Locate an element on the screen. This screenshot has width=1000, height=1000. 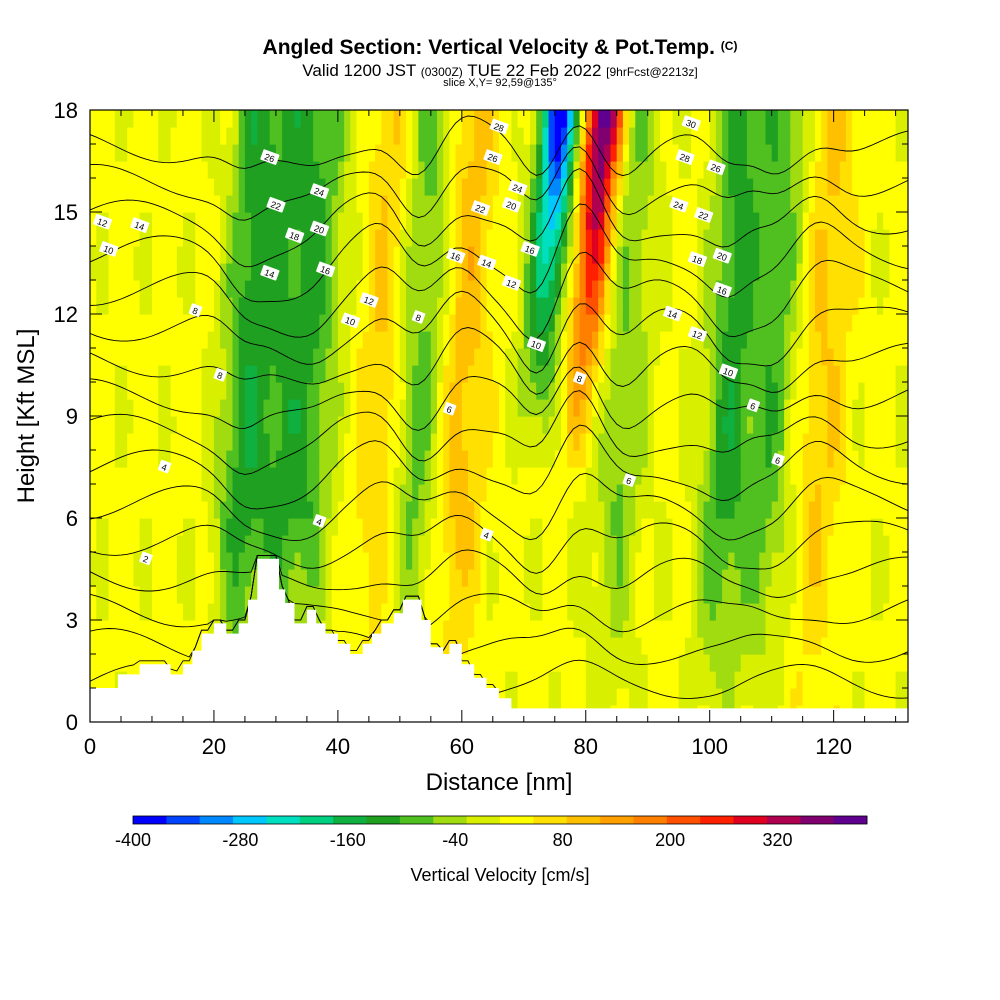
contour-label: 4 is located at coordinates (164, 467).